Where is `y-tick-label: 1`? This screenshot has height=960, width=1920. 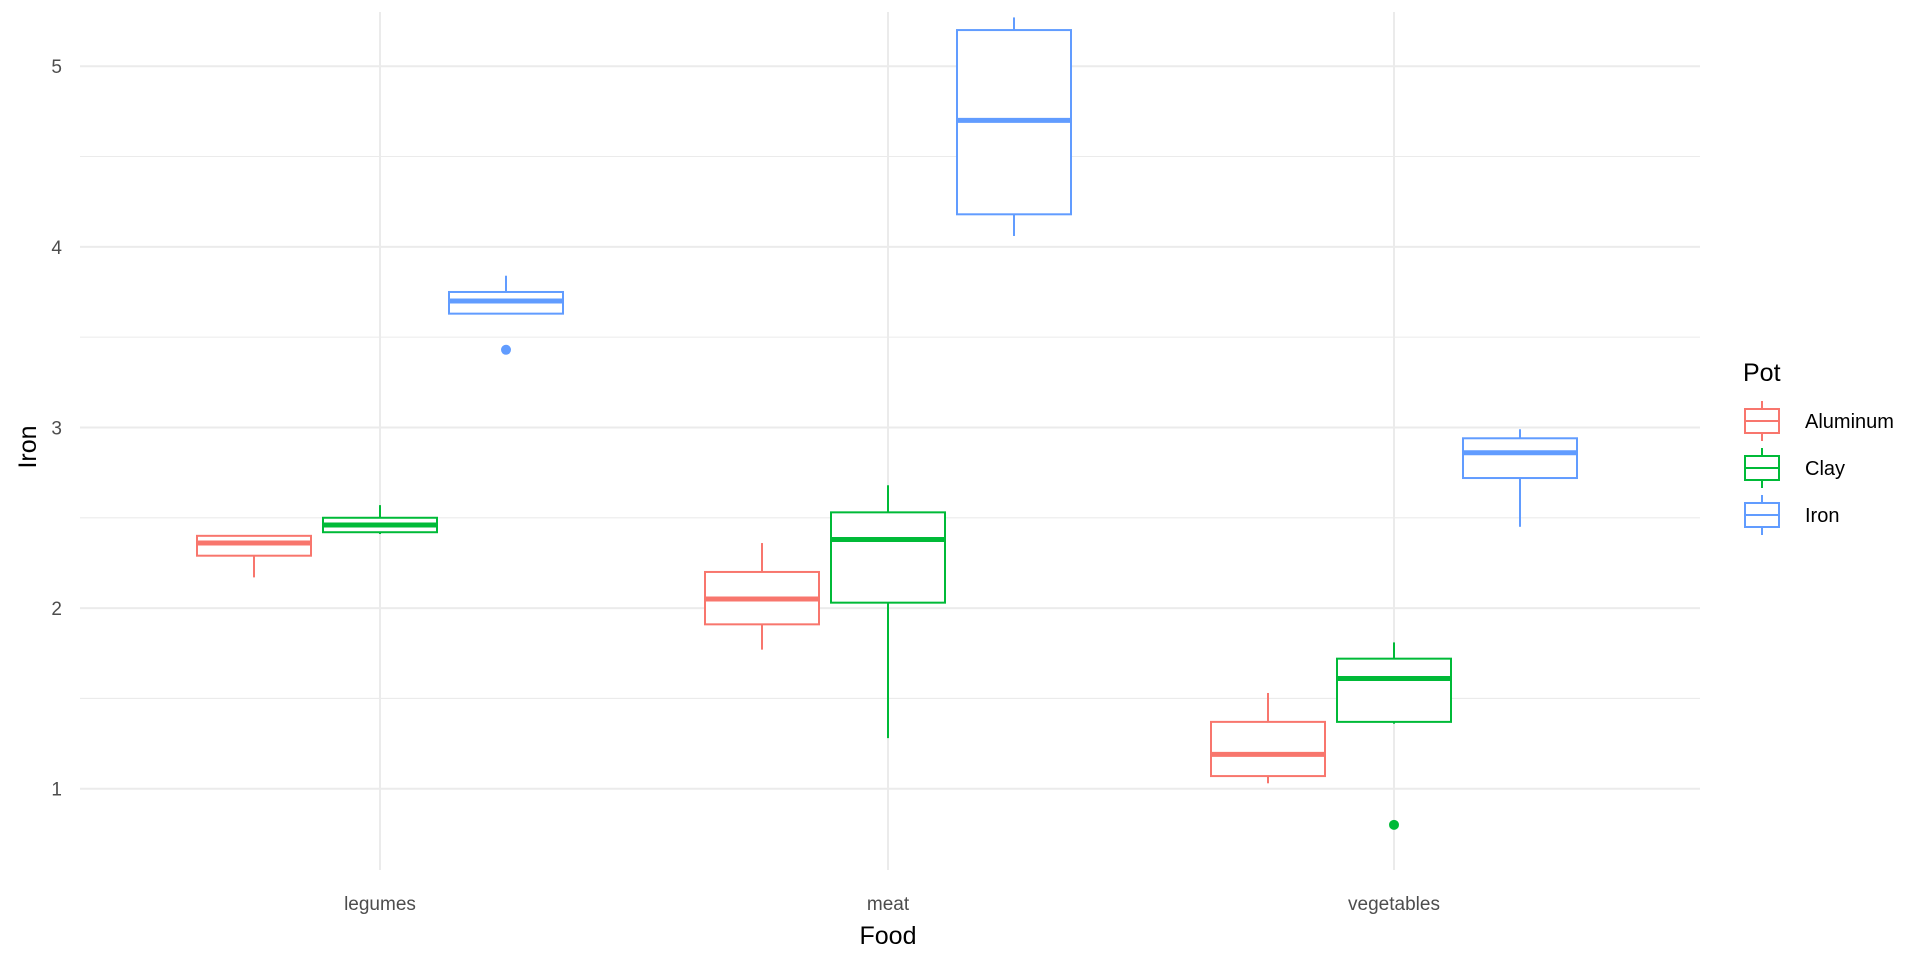
y-tick-label: 1 is located at coordinates (56, 790).